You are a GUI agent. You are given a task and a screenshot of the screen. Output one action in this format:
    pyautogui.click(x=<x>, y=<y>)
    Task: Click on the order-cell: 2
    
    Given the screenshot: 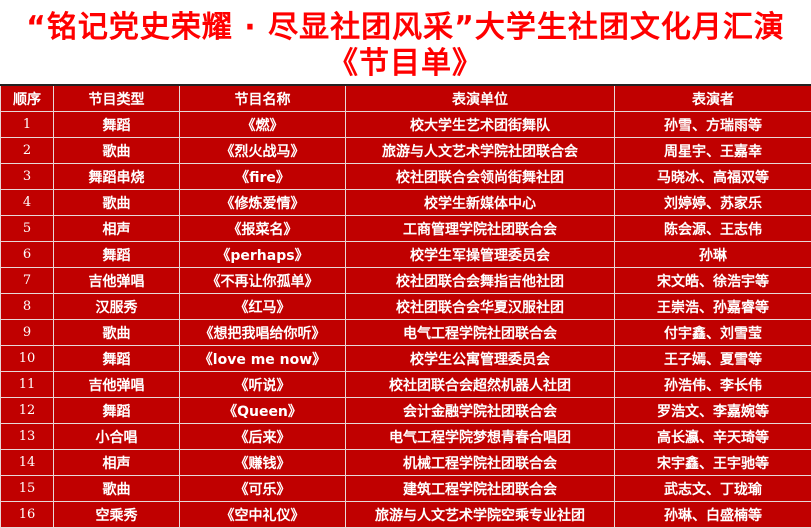 What is the action you would take?
    pyautogui.click(x=27, y=151)
    